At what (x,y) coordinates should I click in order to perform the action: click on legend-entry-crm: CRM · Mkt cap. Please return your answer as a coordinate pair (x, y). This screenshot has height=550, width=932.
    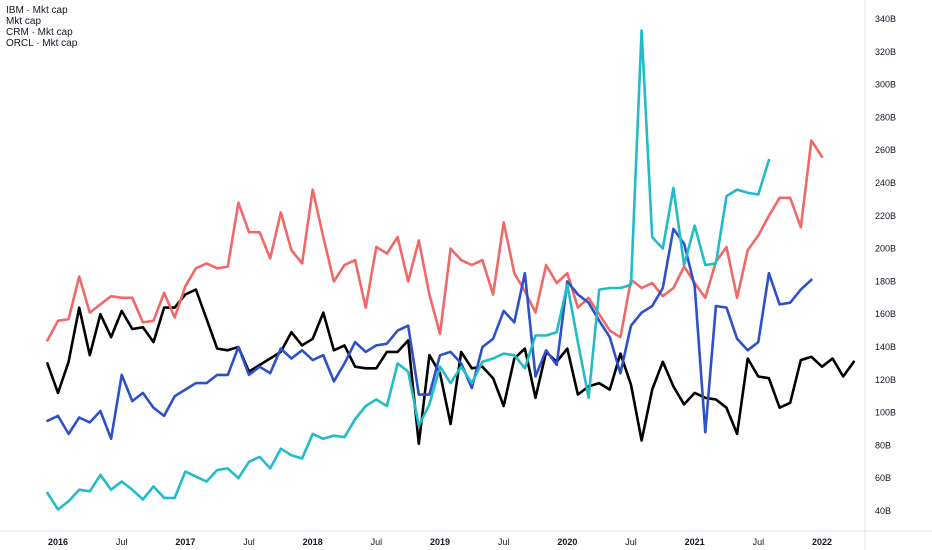
    Looking at the image, I should click on (39, 32).